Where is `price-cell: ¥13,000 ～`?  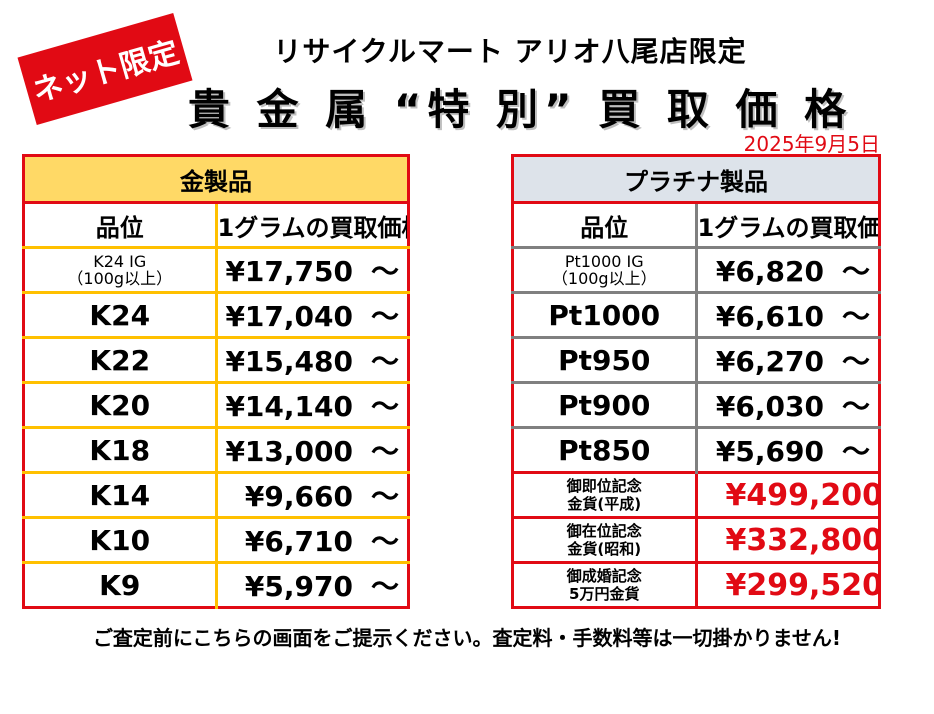 price-cell: ¥13,000 ～ is located at coordinates (312, 449).